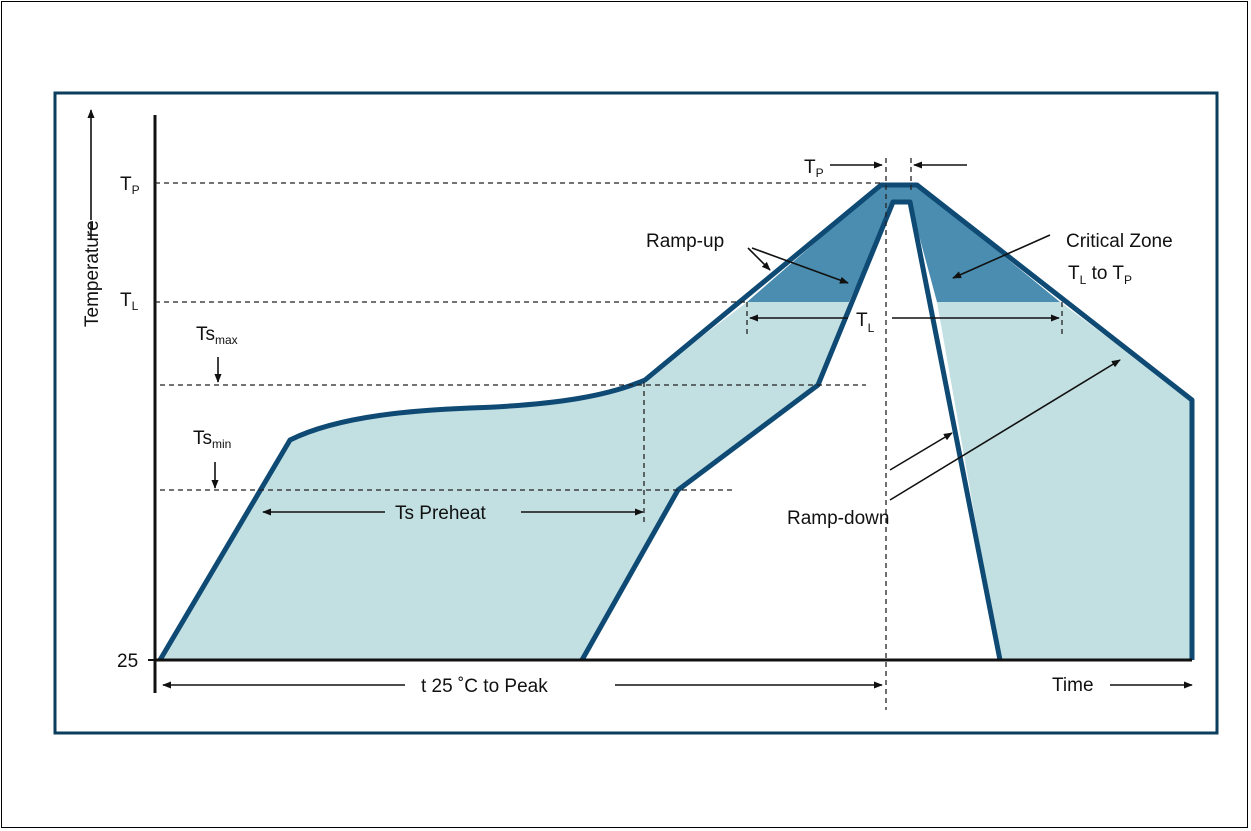 The image size is (1251, 831). Describe the element at coordinates (441, 513) in the screenshot. I see `preheat-label: Ts Preheat` at that location.